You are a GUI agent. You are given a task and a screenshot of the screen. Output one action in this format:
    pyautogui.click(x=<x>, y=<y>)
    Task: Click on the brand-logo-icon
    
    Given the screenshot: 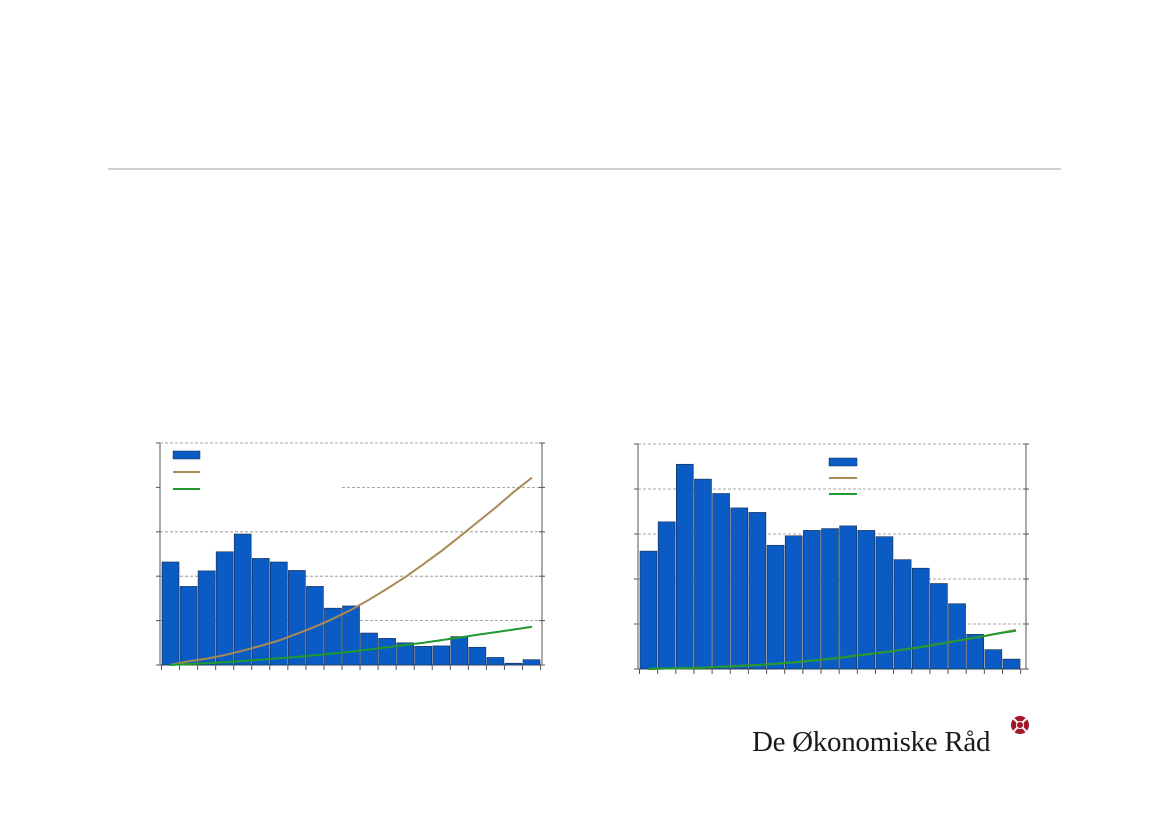 What is the action you would take?
    pyautogui.click(x=1020, y=725)
    